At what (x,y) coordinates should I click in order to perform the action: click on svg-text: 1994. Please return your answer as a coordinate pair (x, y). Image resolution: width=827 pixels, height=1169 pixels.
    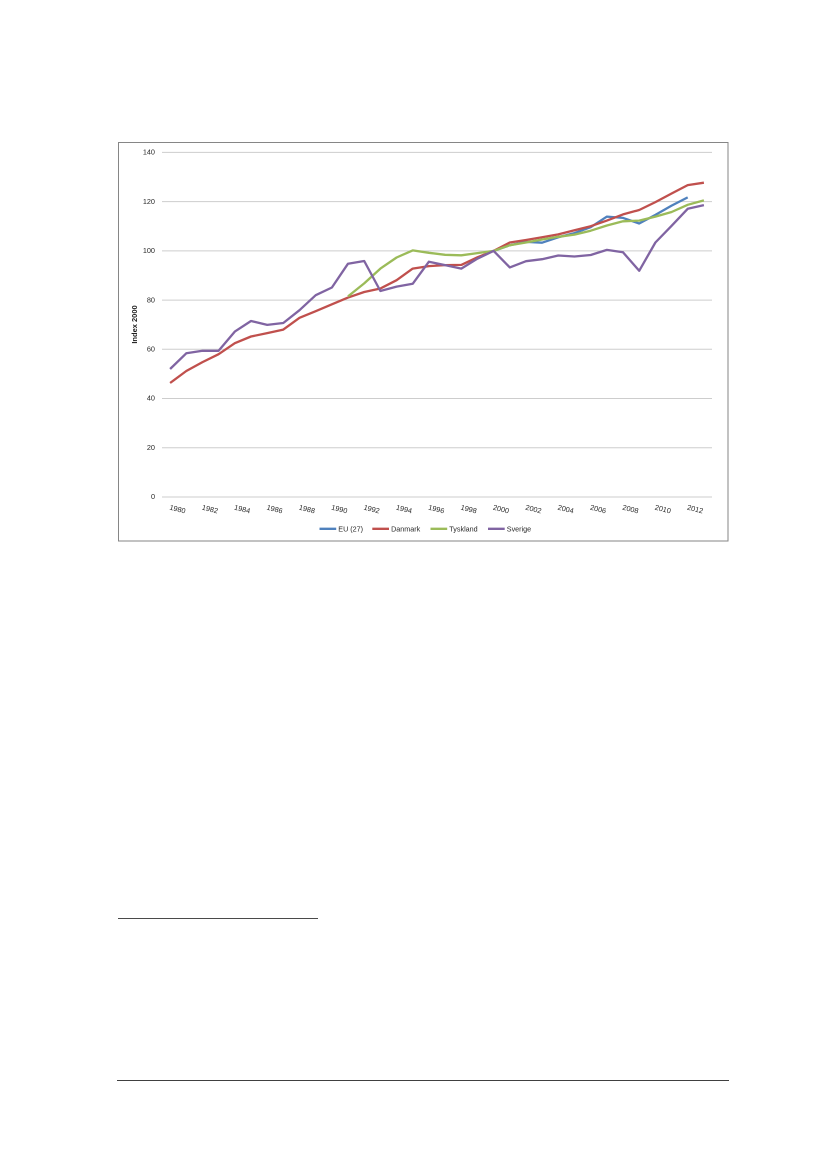
    Looking at the image, I should click on (404, 509).